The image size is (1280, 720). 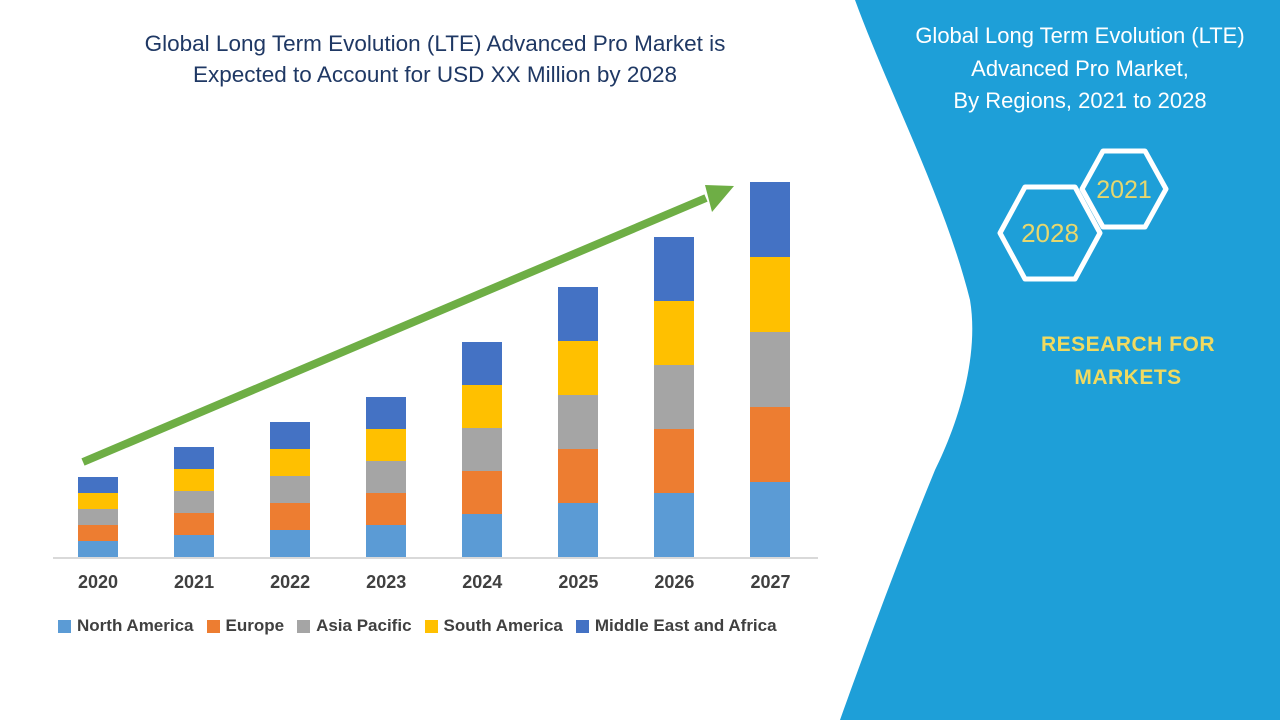 I want to click on x-axis-label: 2021, so click(x=194, y=582).